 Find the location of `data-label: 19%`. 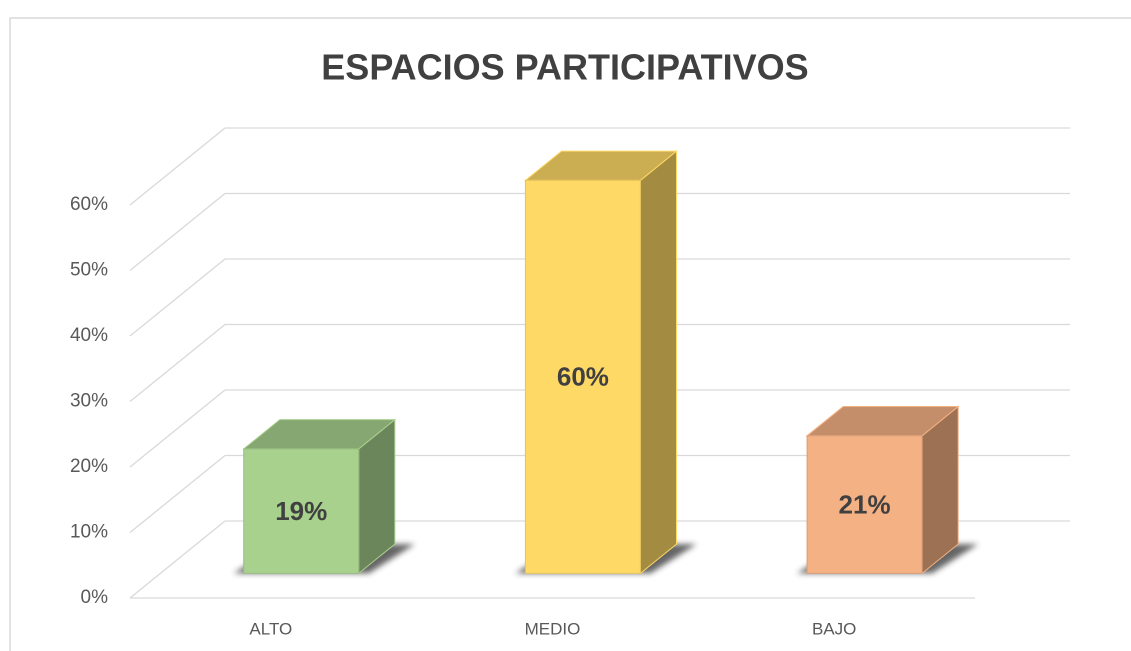

data-label: 19% is located at coordinates (301, 511).